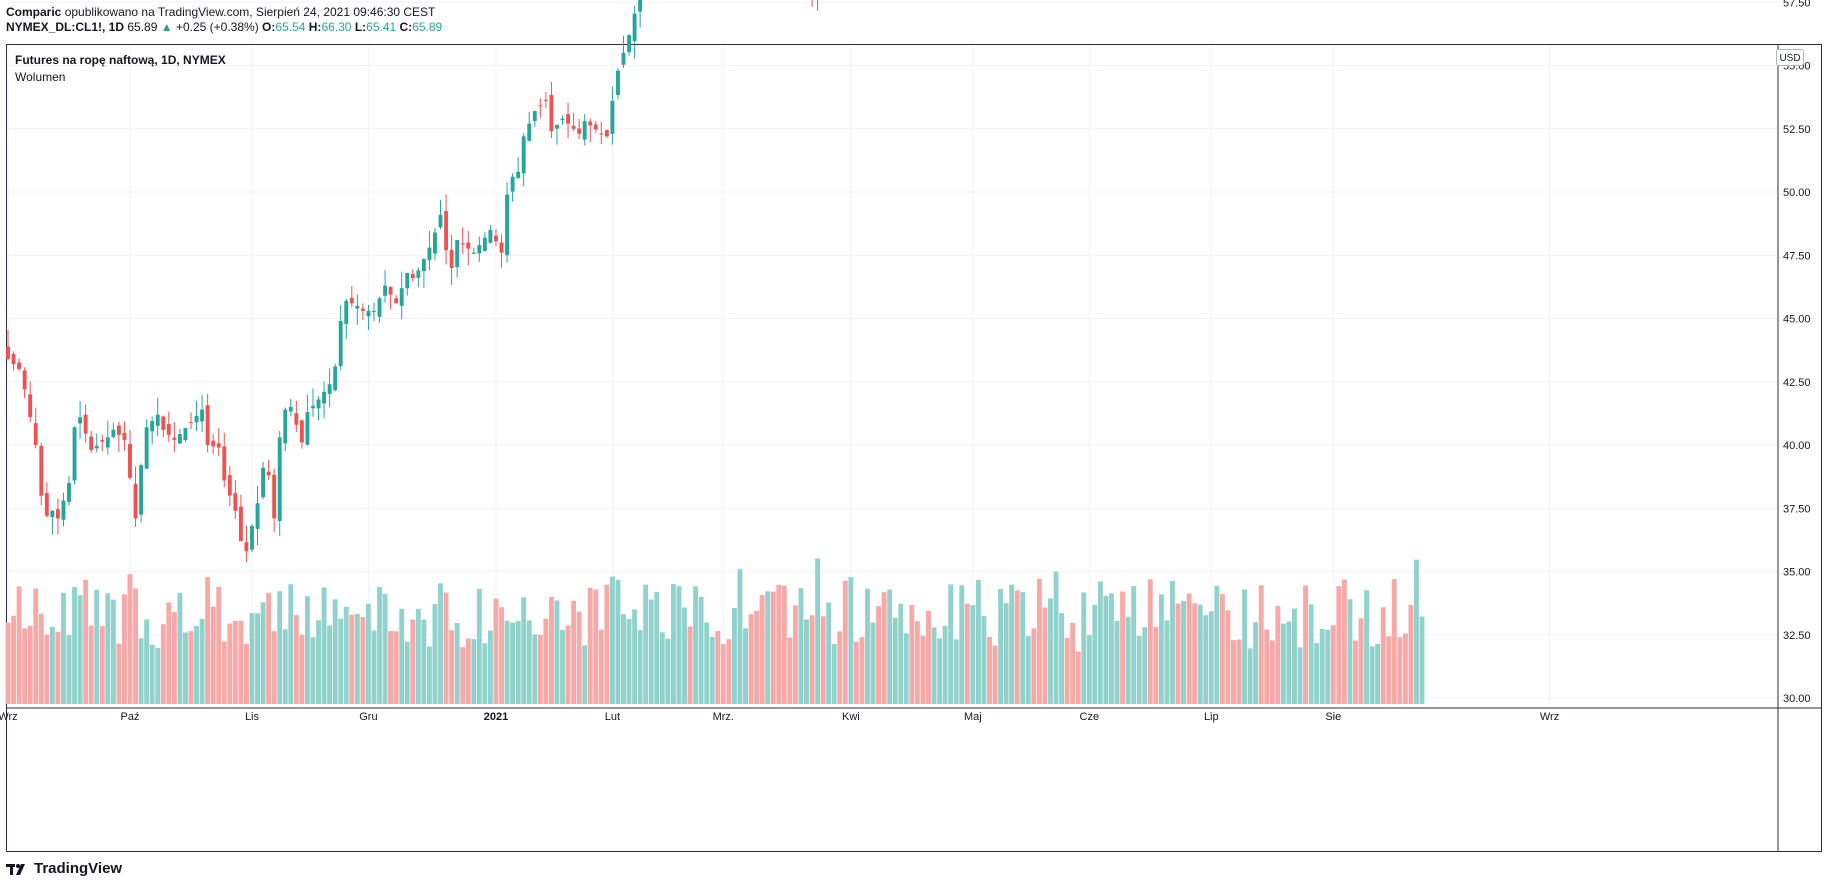 The width and height of the screenshot is (1828, 887). What do you see at coordinates (406, 27) in the screenshot?
I see `close-label: C:` at bounding box center [406, 27].